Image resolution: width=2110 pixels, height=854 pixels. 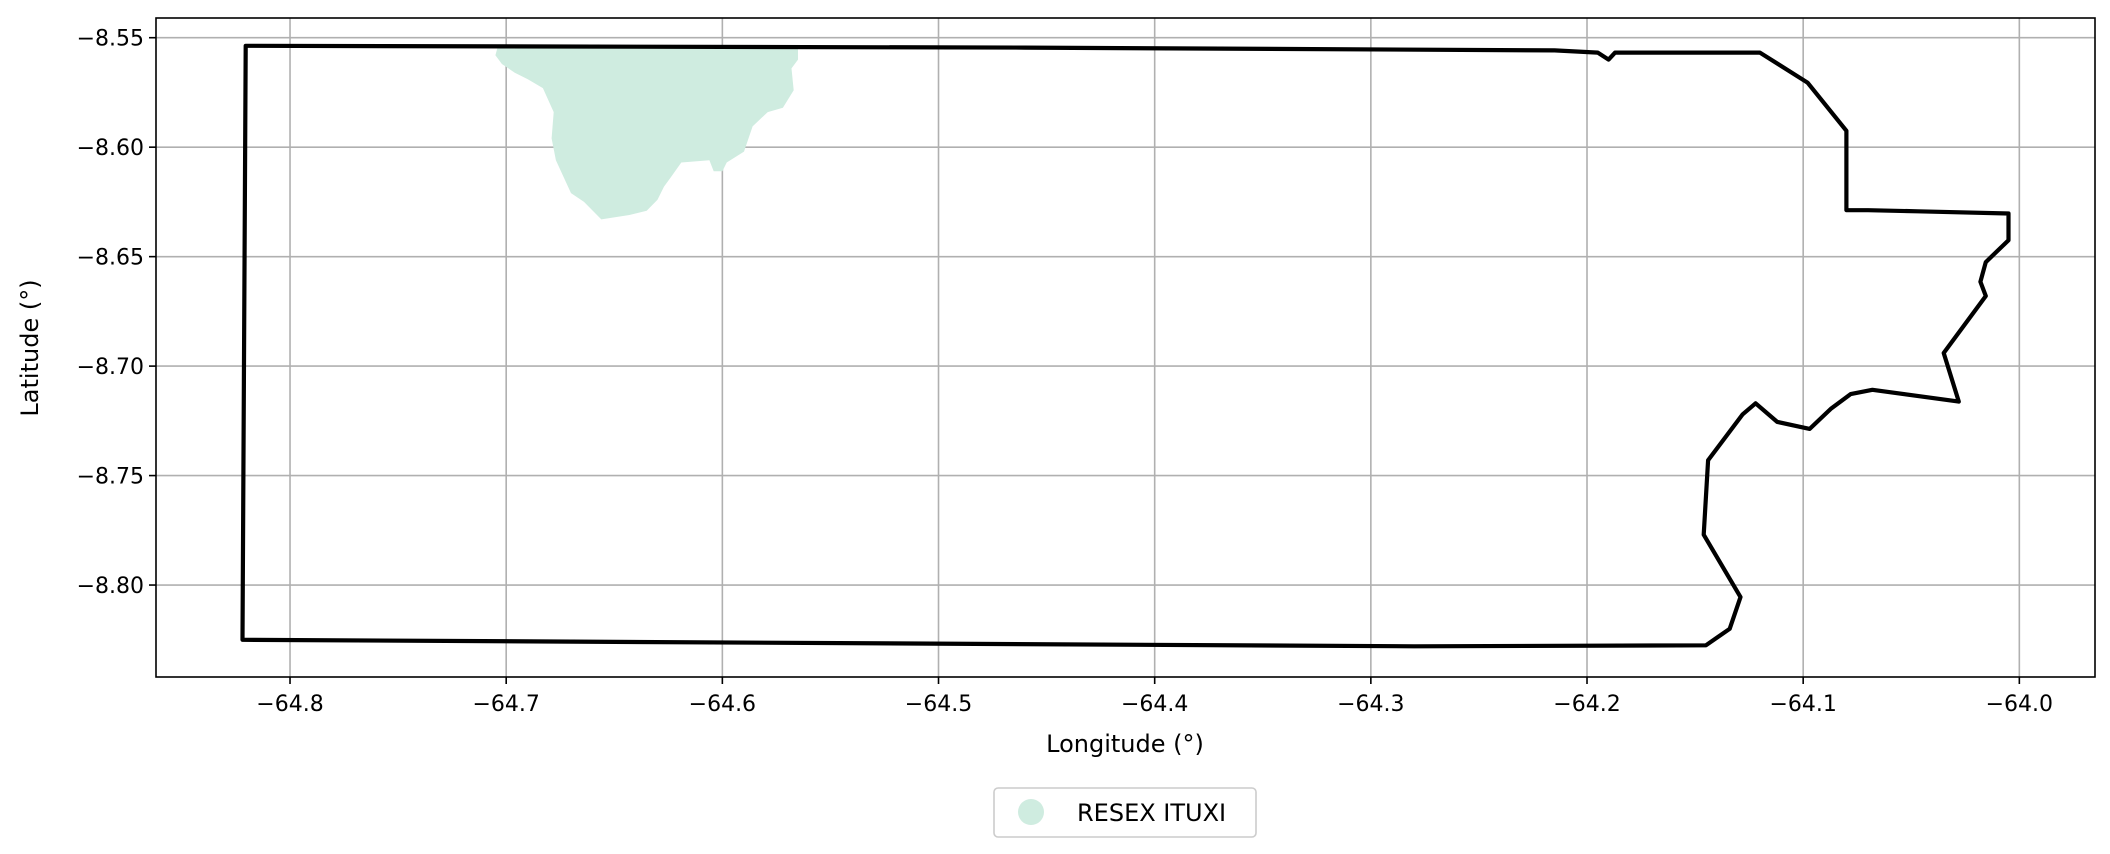 What do you see at coordinates (2019, 704) in the screenshot?
I see `x-tick-label-8: −64.0` at bounding box center [2019, 704].